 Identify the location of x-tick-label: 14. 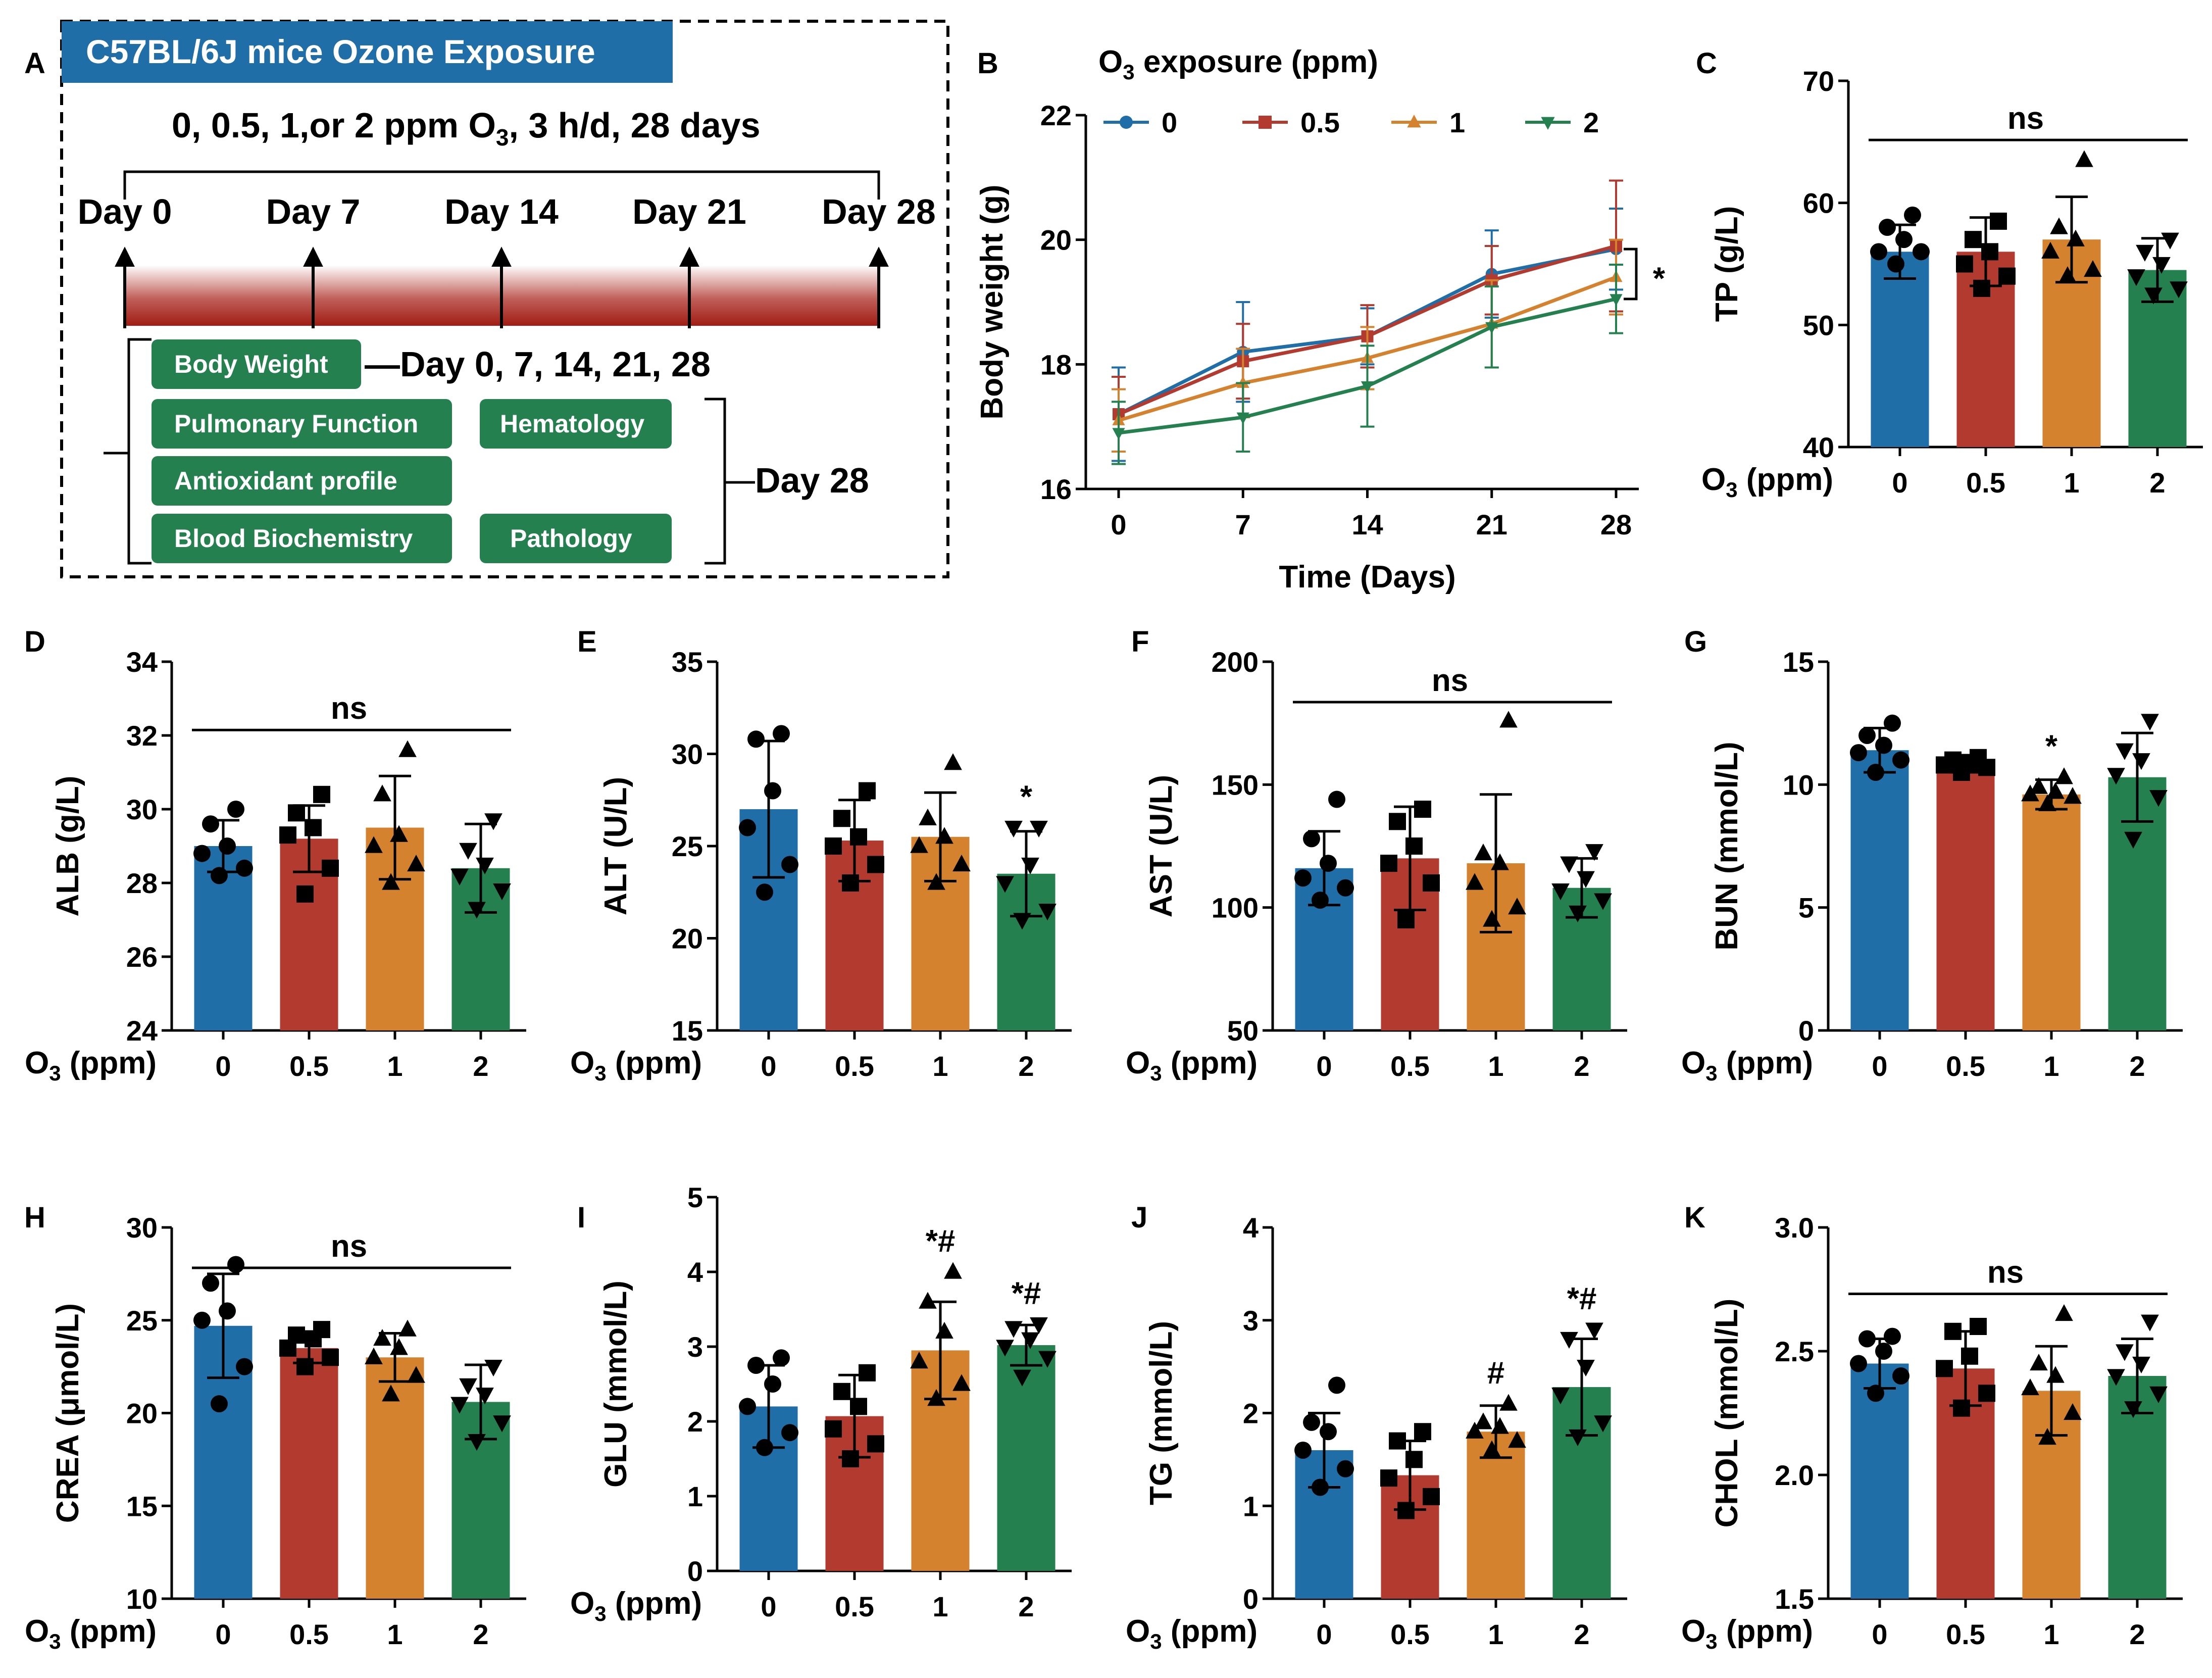
(1367, 524).